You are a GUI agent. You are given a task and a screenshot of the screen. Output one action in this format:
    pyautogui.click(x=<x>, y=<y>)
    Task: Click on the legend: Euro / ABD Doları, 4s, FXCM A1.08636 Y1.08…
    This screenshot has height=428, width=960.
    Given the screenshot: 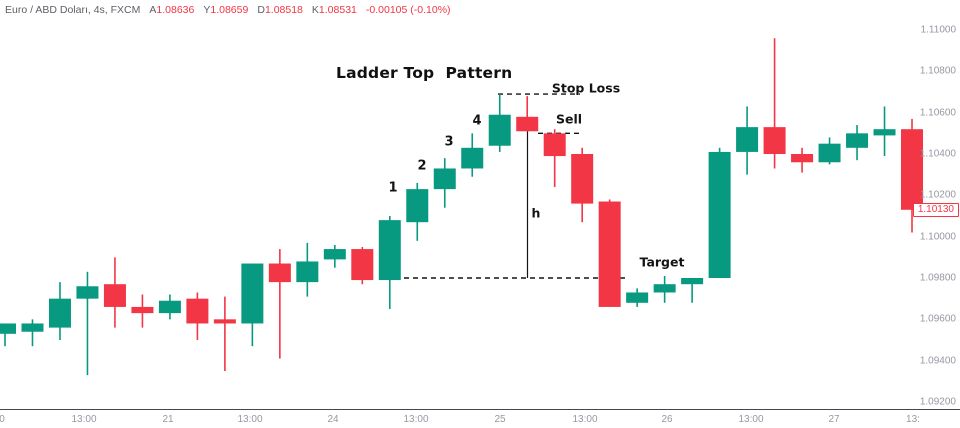 What is the action you would take?
    pyautogui.click(x=228, y=10)
    